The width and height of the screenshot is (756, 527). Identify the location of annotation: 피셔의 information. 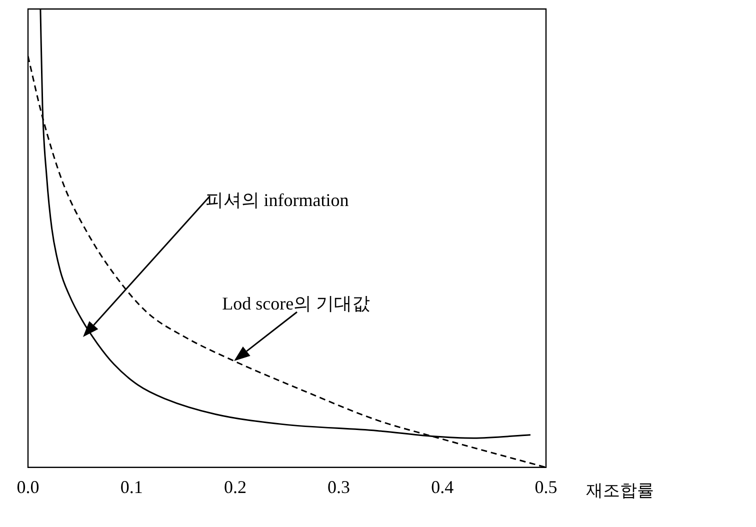
(277, 200).